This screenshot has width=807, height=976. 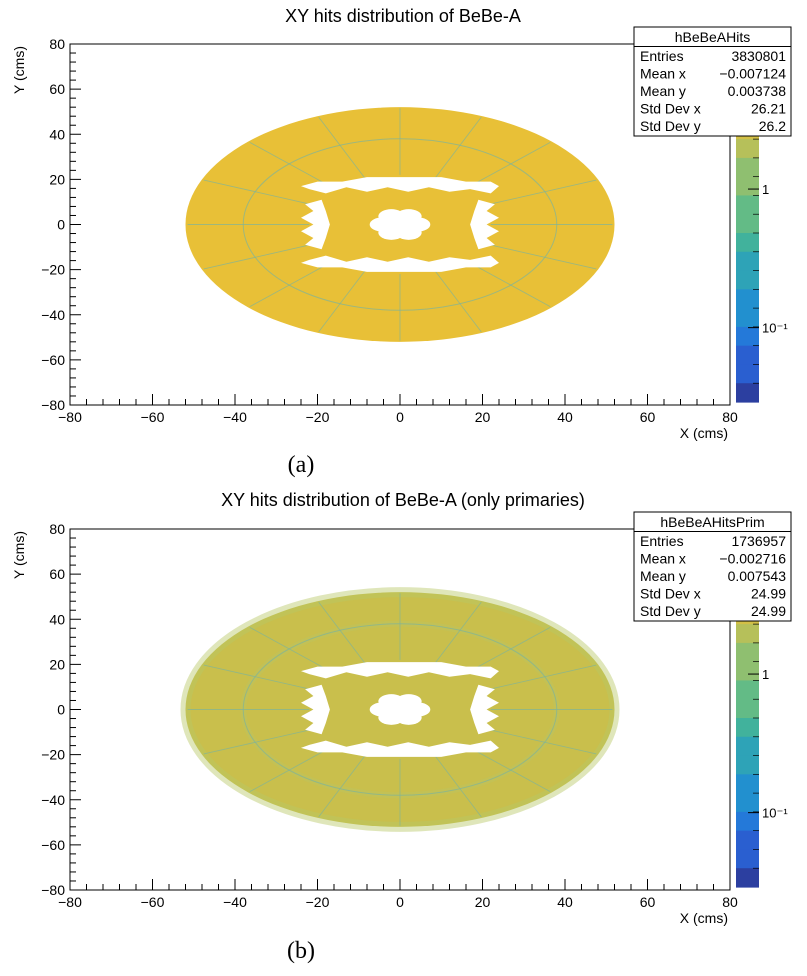 I want to click on panel-caption: (b), so click(x=301, y=951).